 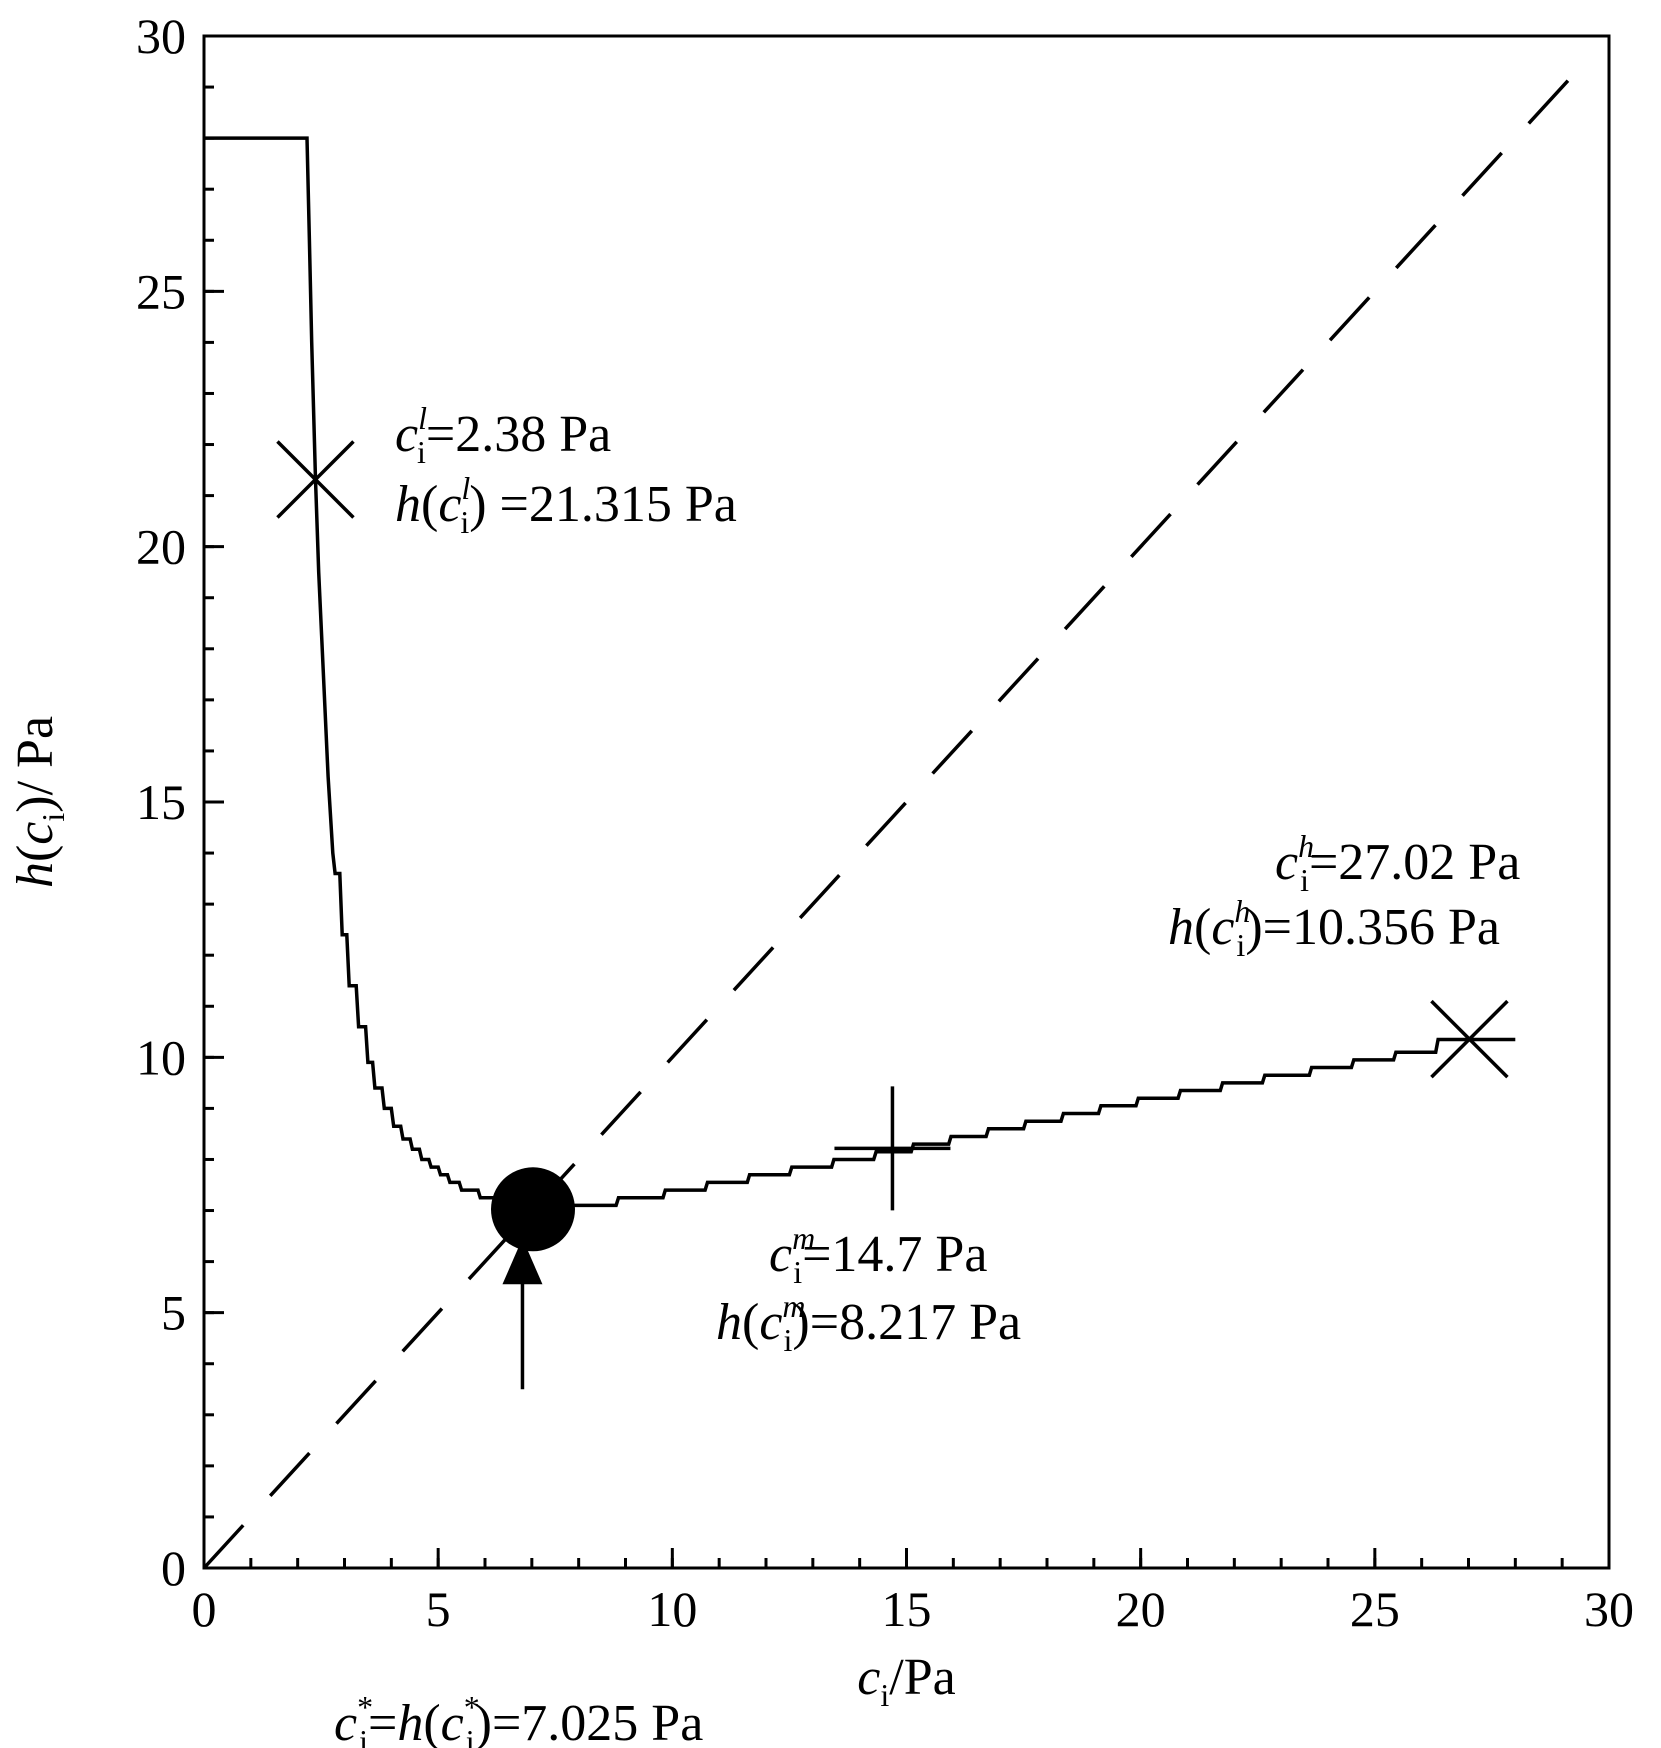 I want to click on x-tick-label: 20, so click(x=1141, y=1609).